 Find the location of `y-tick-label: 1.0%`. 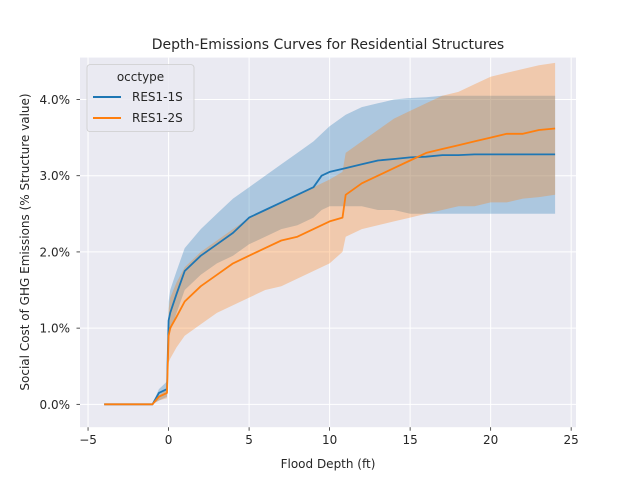

y-tick-label: 1.0% is located at coordinates (55, 329).